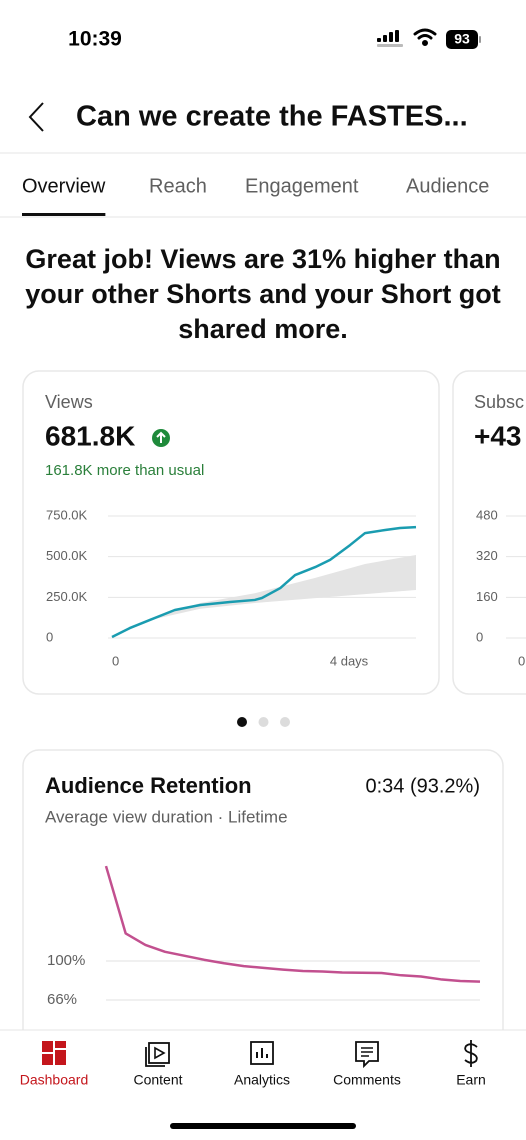 The height and width of the screenshot is (1140, 526). I want to click on pagination, so click(263, 722).